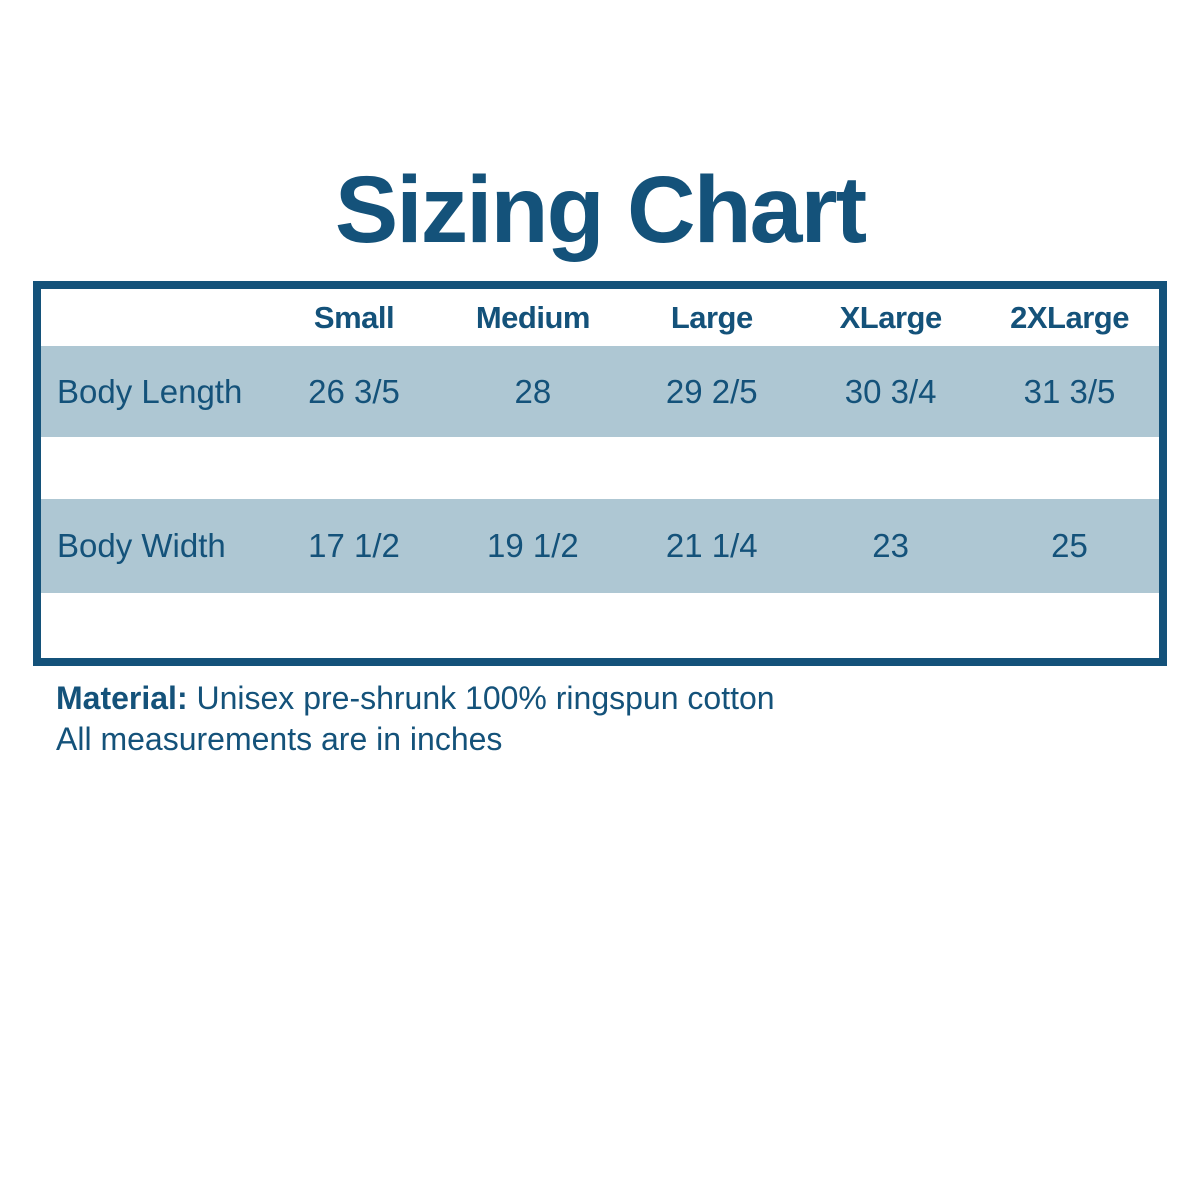 The height and width of the screenshot is (1200, 1200). Describe the element at coordinates (354, 317) in the screenshot. I see `column-header-small: Small` at that location.